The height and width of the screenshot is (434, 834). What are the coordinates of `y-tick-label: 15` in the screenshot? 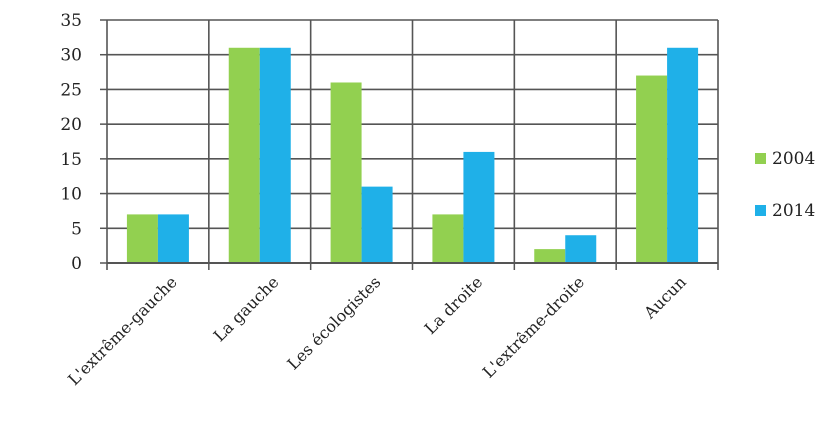 It's located at (71, 160).